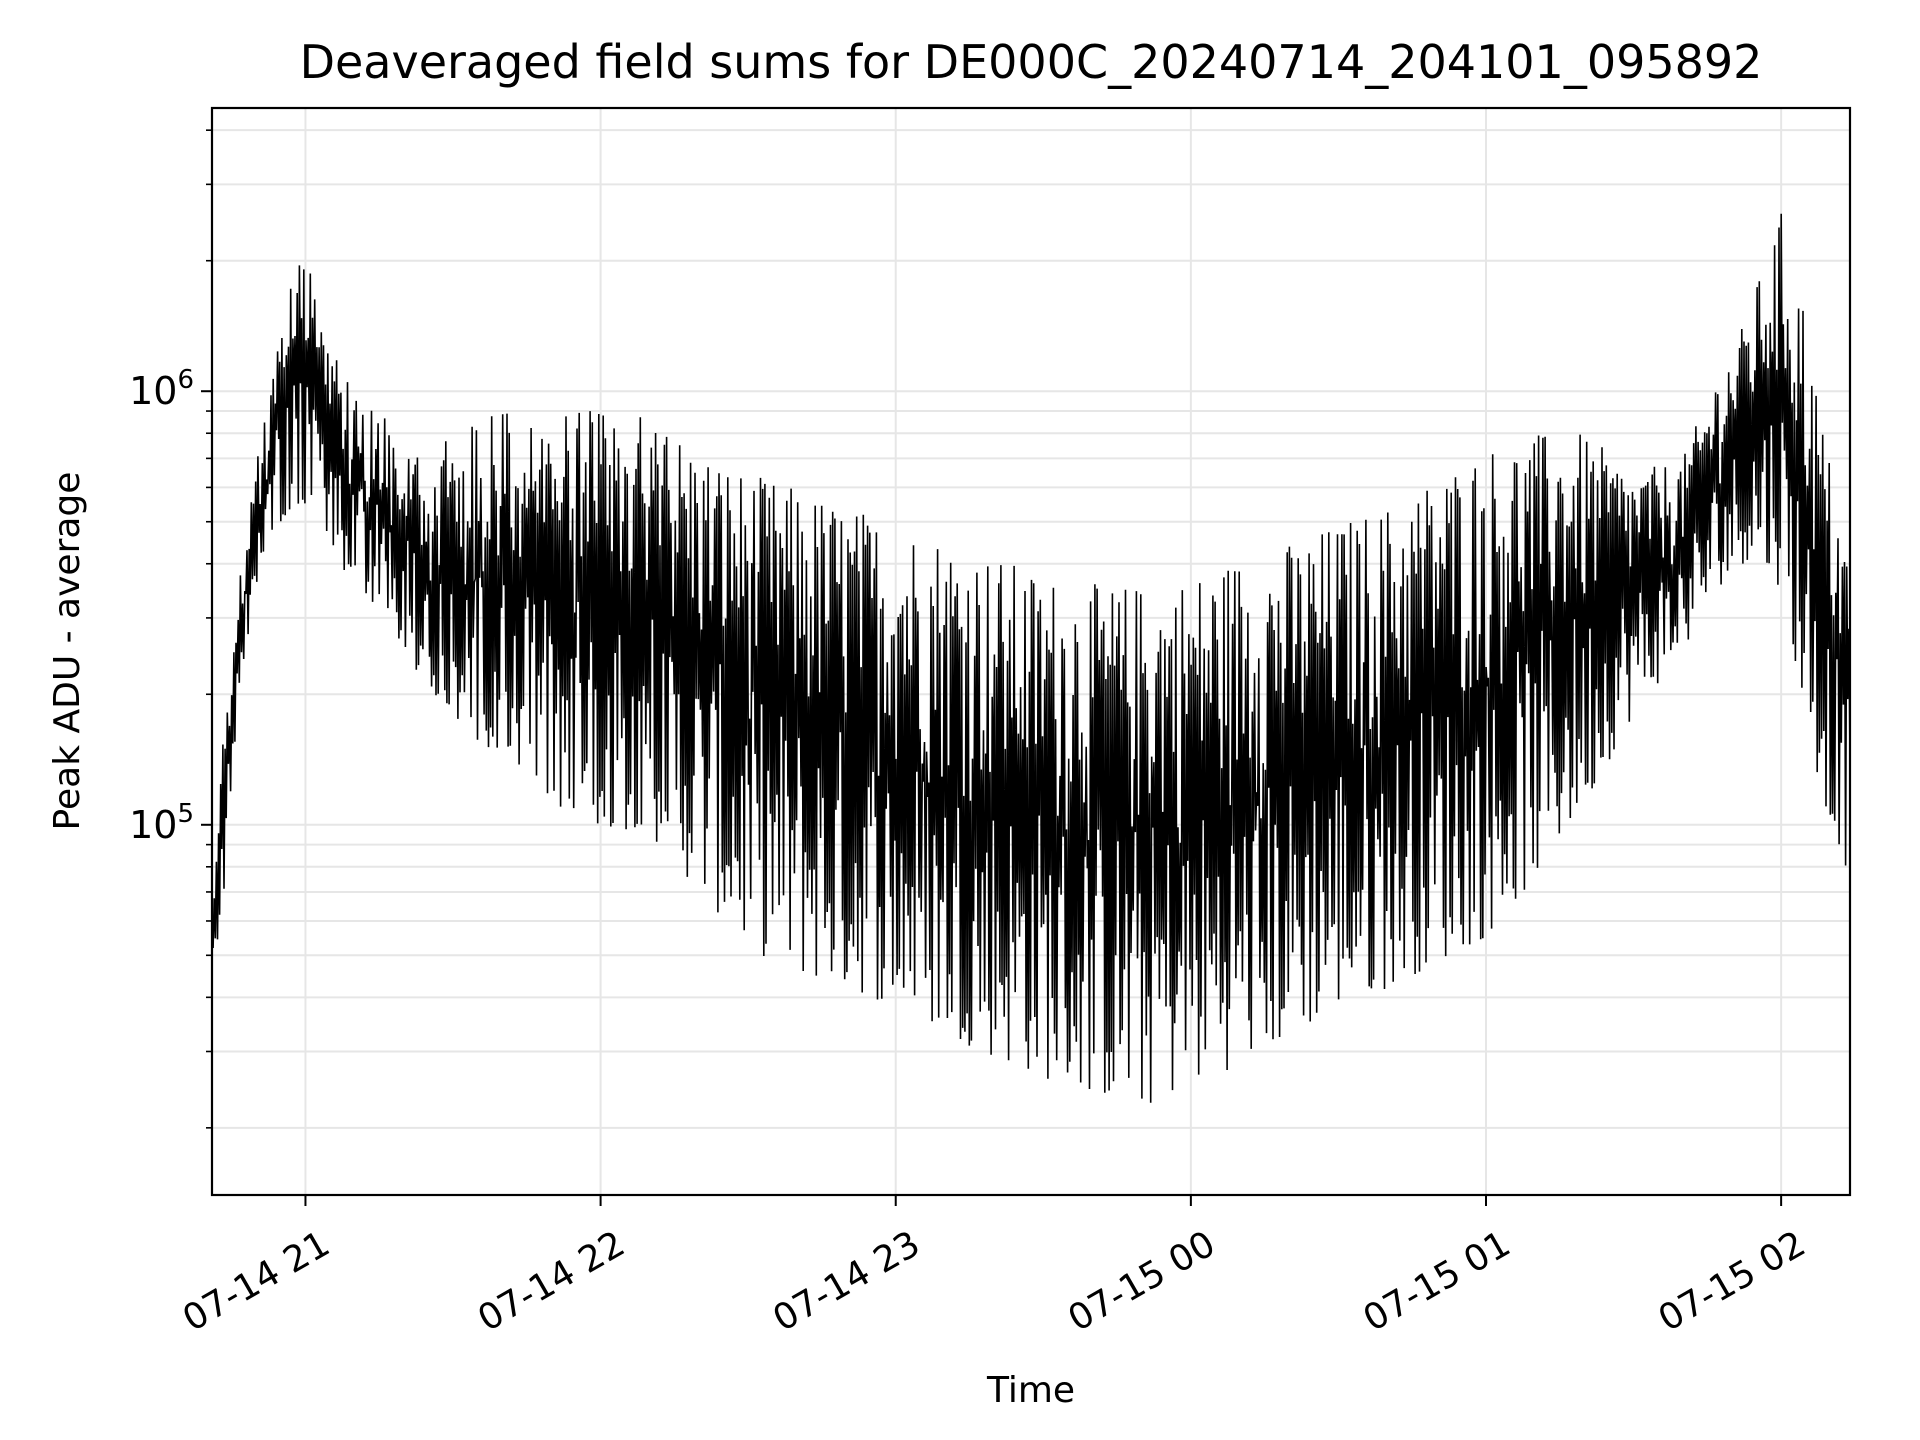  What do you see at coordinates (256, 1281) in the screenshot?
I see `x-tick-label: 07-14 21` at bounding box center [256, 1281].